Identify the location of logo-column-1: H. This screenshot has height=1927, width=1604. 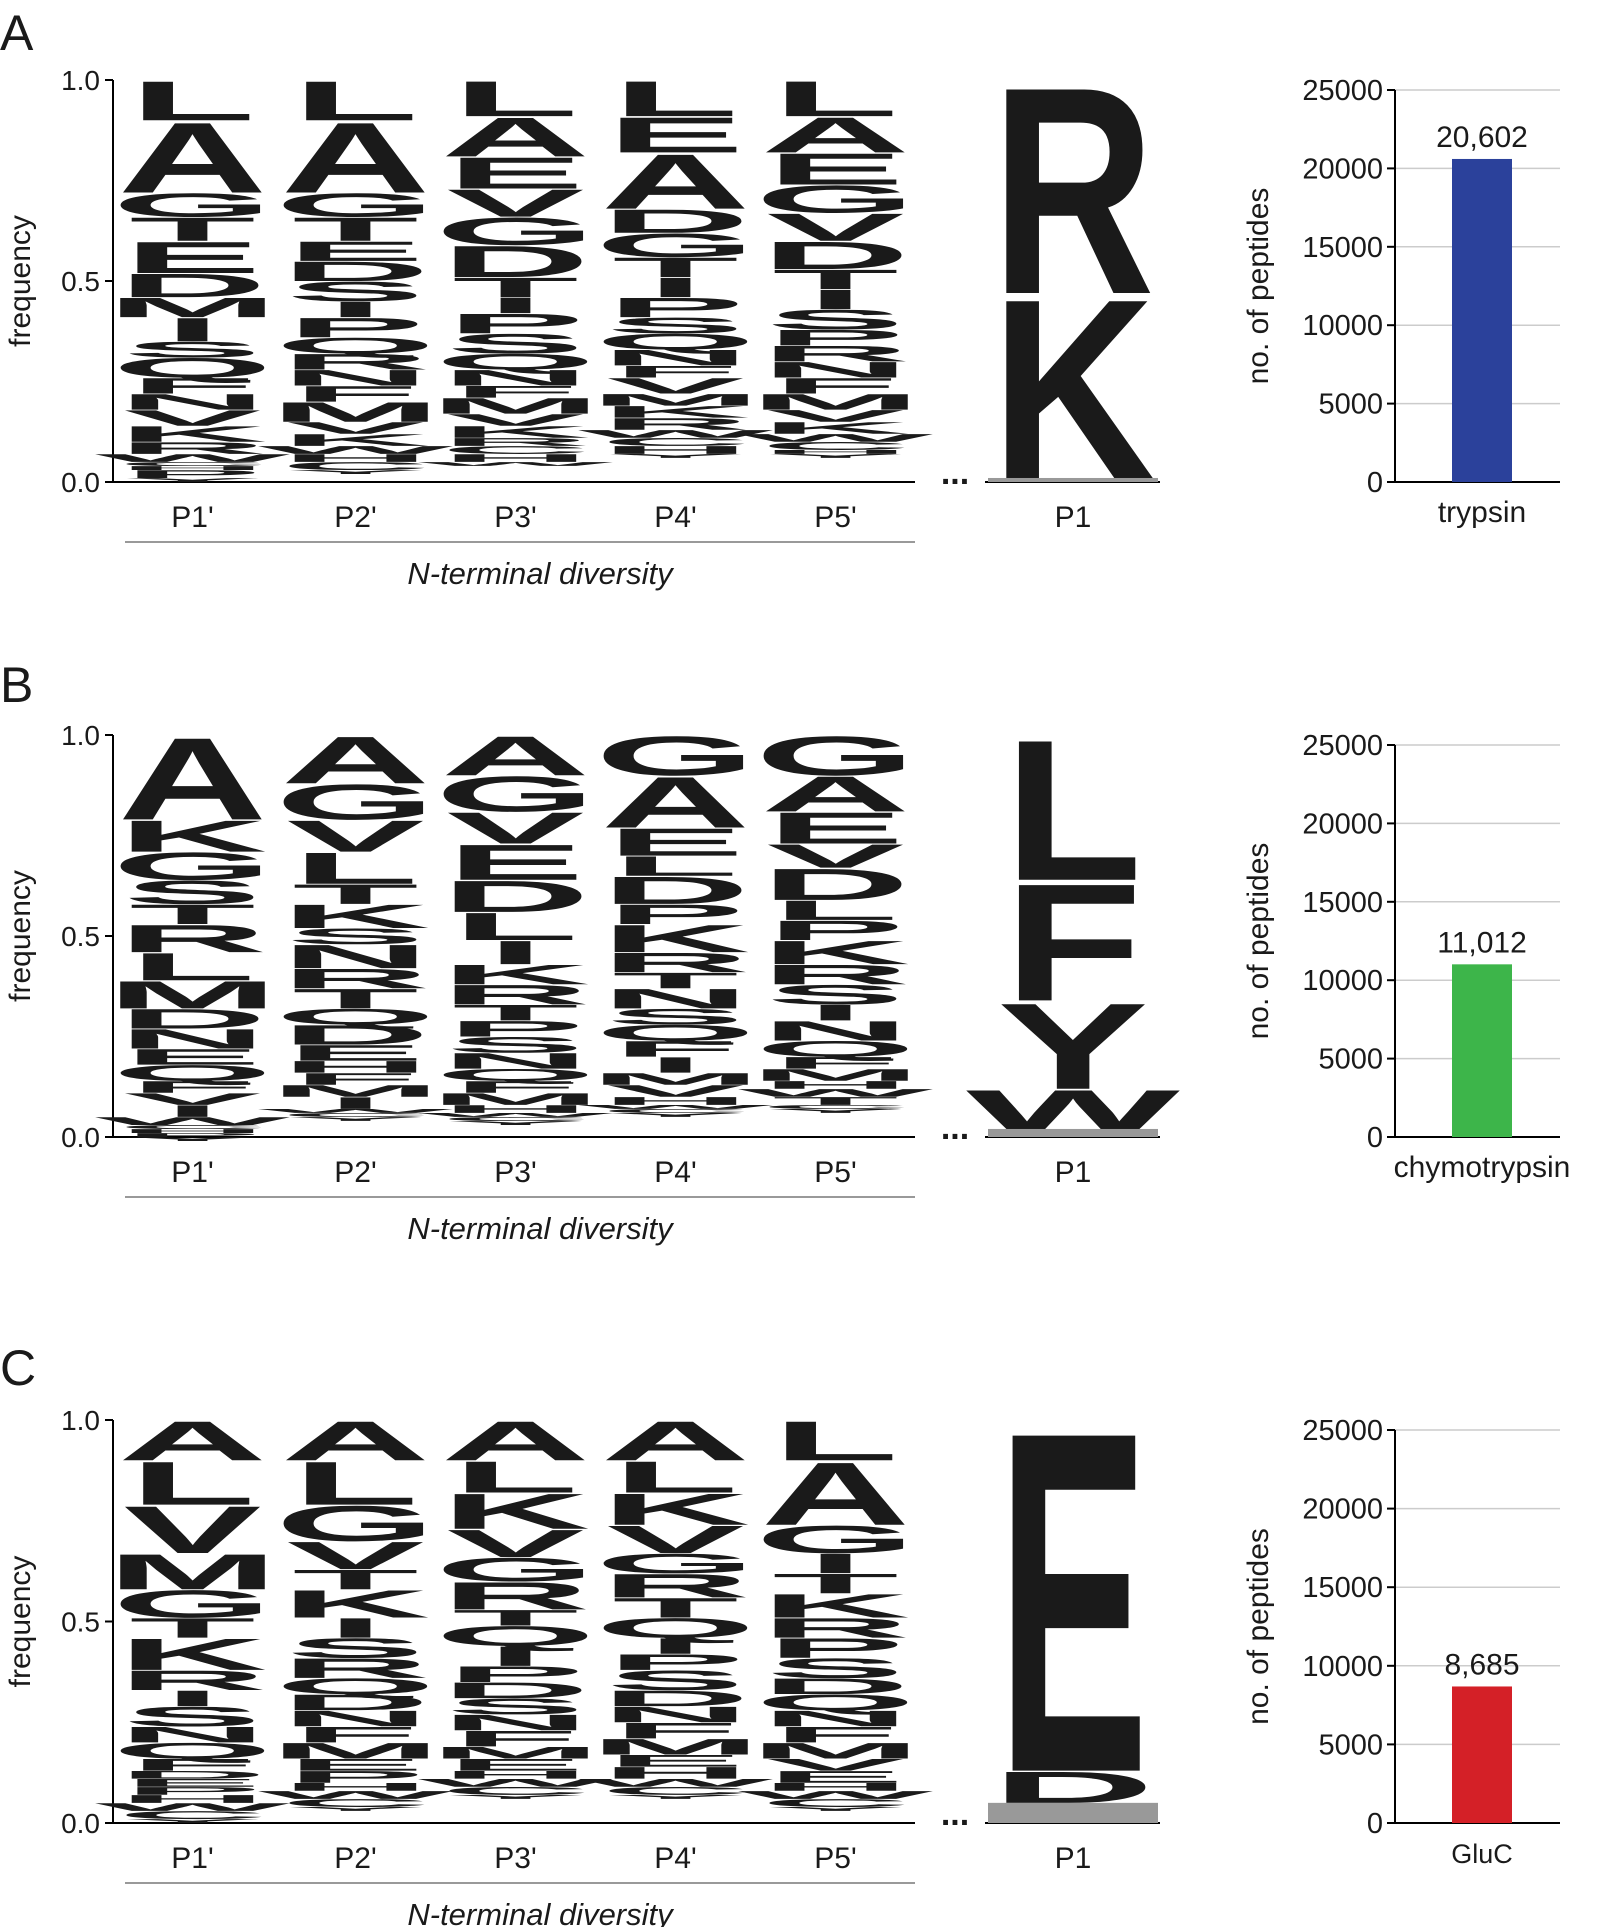
(192, 1799).